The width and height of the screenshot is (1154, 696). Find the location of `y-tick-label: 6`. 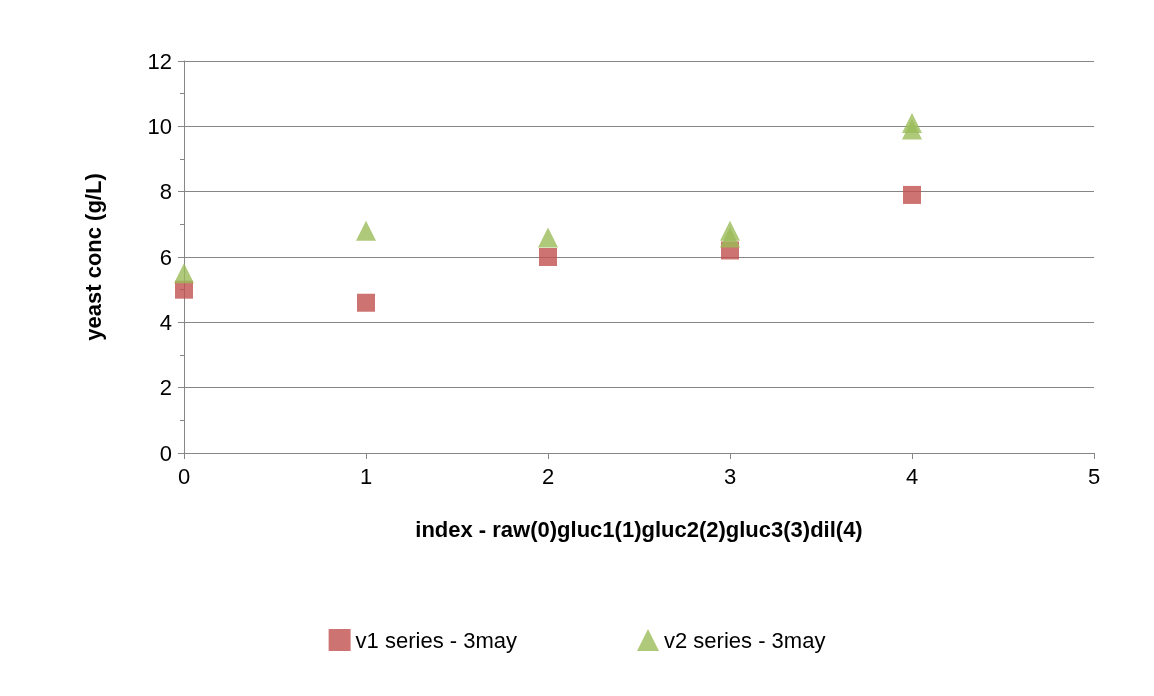

y-tick-label: 6 is located at coordinates (165, 257).